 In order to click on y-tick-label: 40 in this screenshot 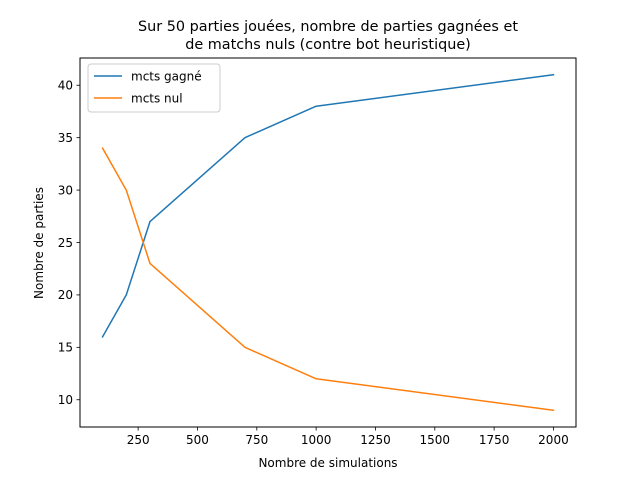, I will do `click(65, 86)`.